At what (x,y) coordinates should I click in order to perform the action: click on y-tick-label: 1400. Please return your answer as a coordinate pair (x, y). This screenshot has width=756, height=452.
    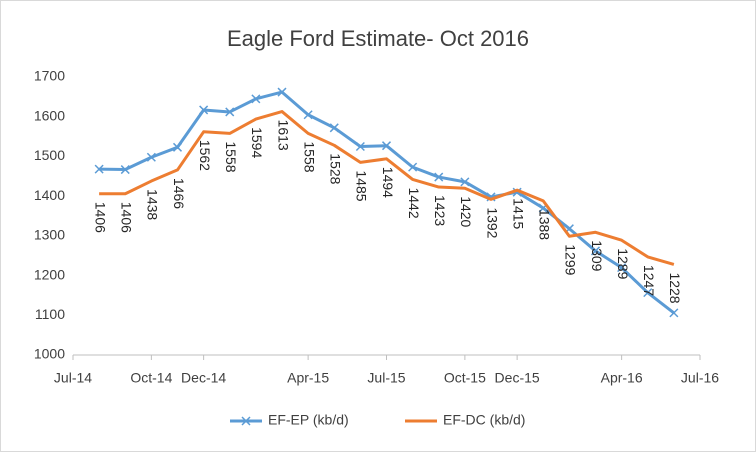
    Looking at the image, I should click on (49, 195).